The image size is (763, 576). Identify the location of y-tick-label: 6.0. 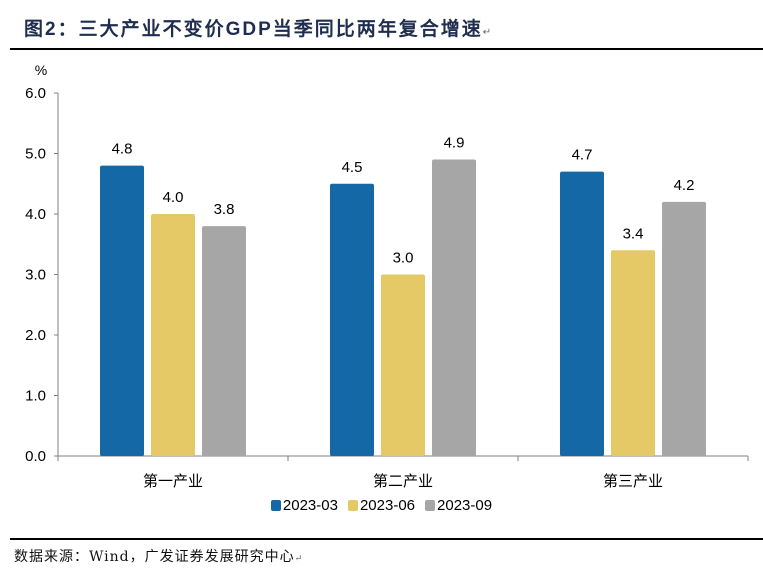
(35, 93).